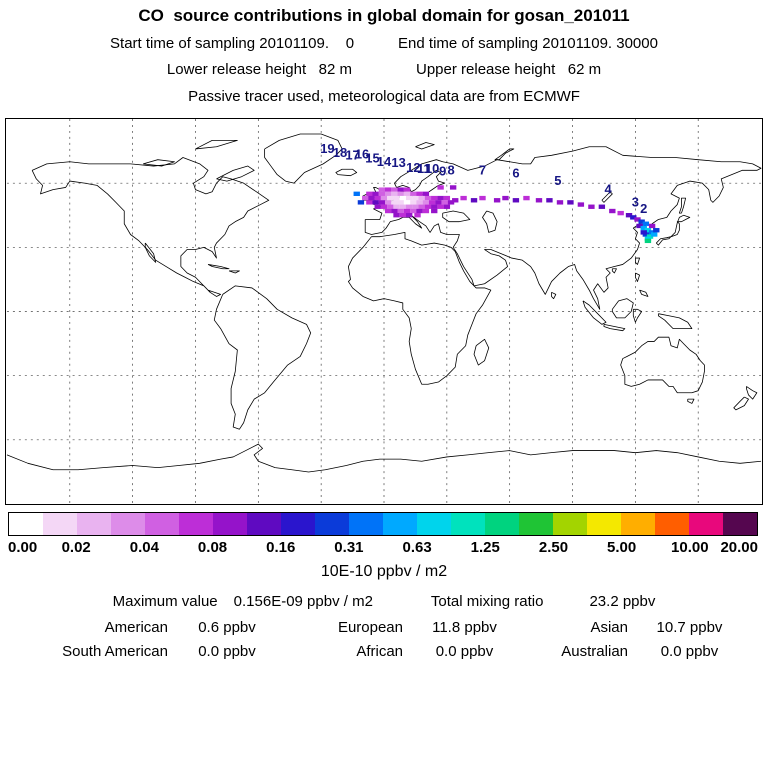  Describe the element at coordinates (281, 547) in the screenshot. I see `colorbar-tick: 0.16` at that location.